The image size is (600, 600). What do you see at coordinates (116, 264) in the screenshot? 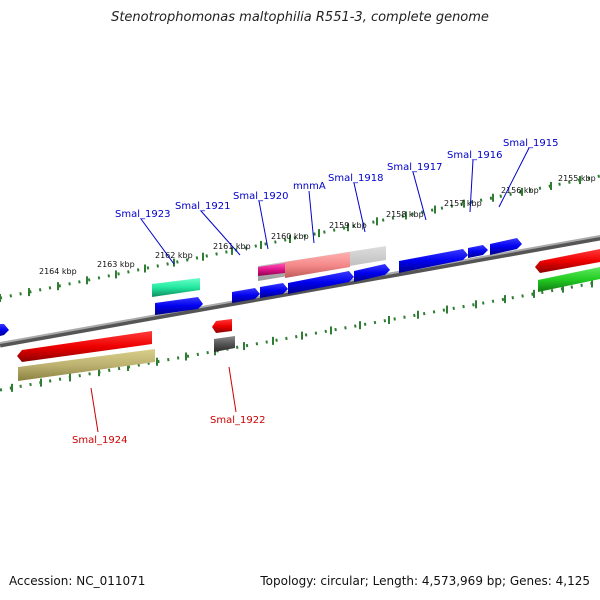
I see `kbp-label-2163: 2163 kbp` at bounding box center [116, 264].